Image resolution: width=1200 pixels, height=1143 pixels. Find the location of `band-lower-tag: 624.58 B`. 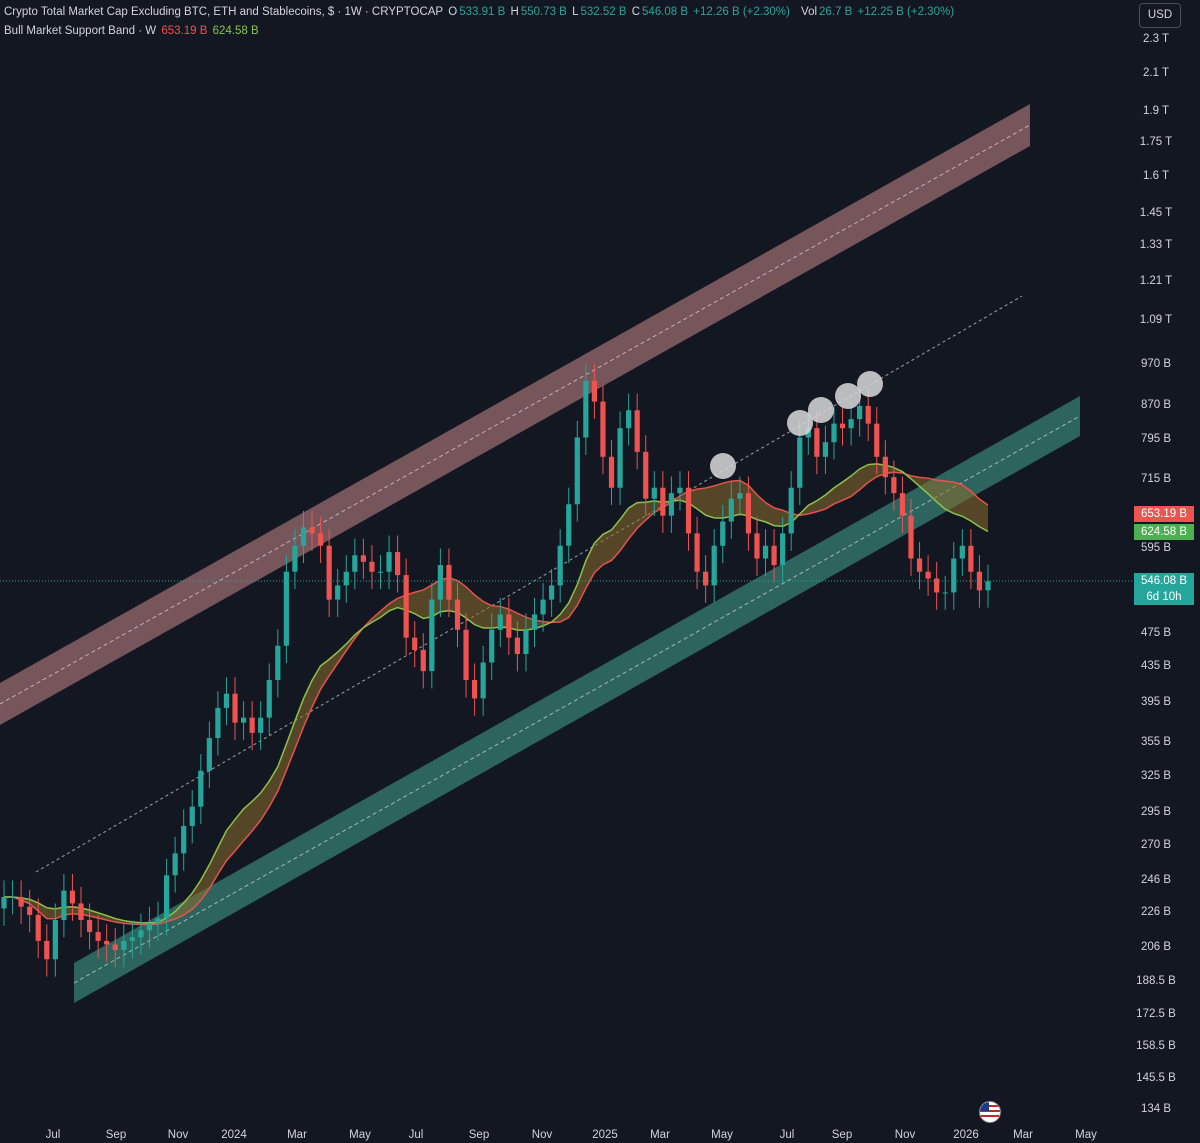

band-lower-tag: 624.58 B is located at coordinates (1164, 532).